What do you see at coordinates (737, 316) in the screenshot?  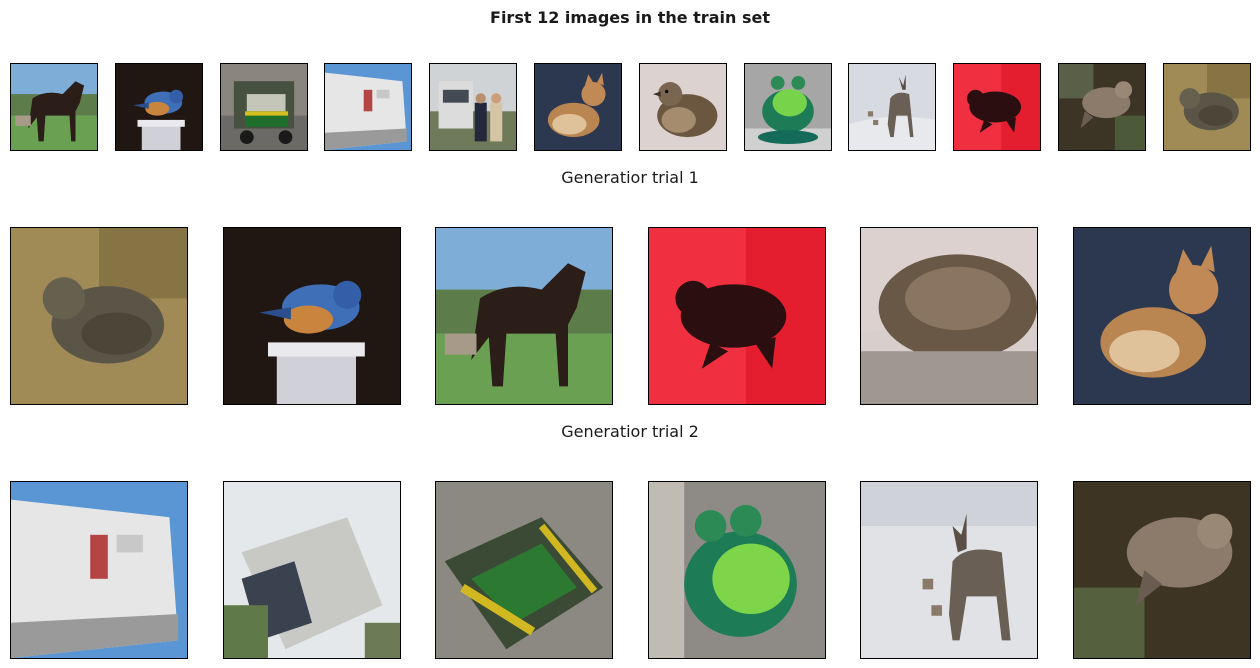 I see `trial1-image-4-frog` at bounding box center [737, 316].